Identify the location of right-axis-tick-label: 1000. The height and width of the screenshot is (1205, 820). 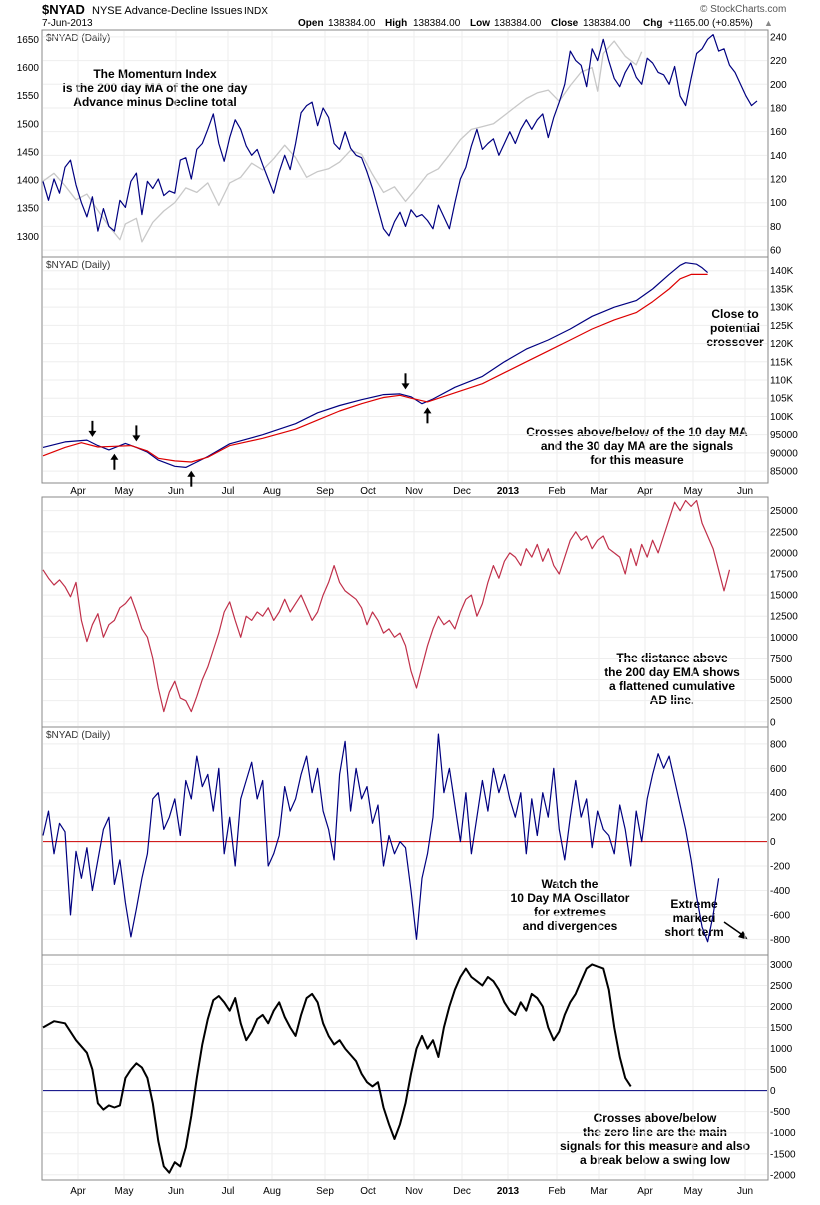
(781, 1049).